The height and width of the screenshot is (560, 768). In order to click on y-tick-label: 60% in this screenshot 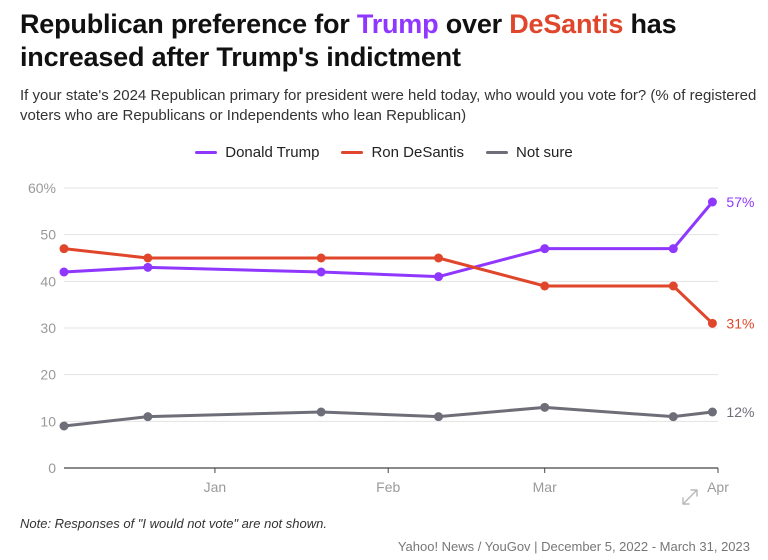, I will do `click(42, 188)`.